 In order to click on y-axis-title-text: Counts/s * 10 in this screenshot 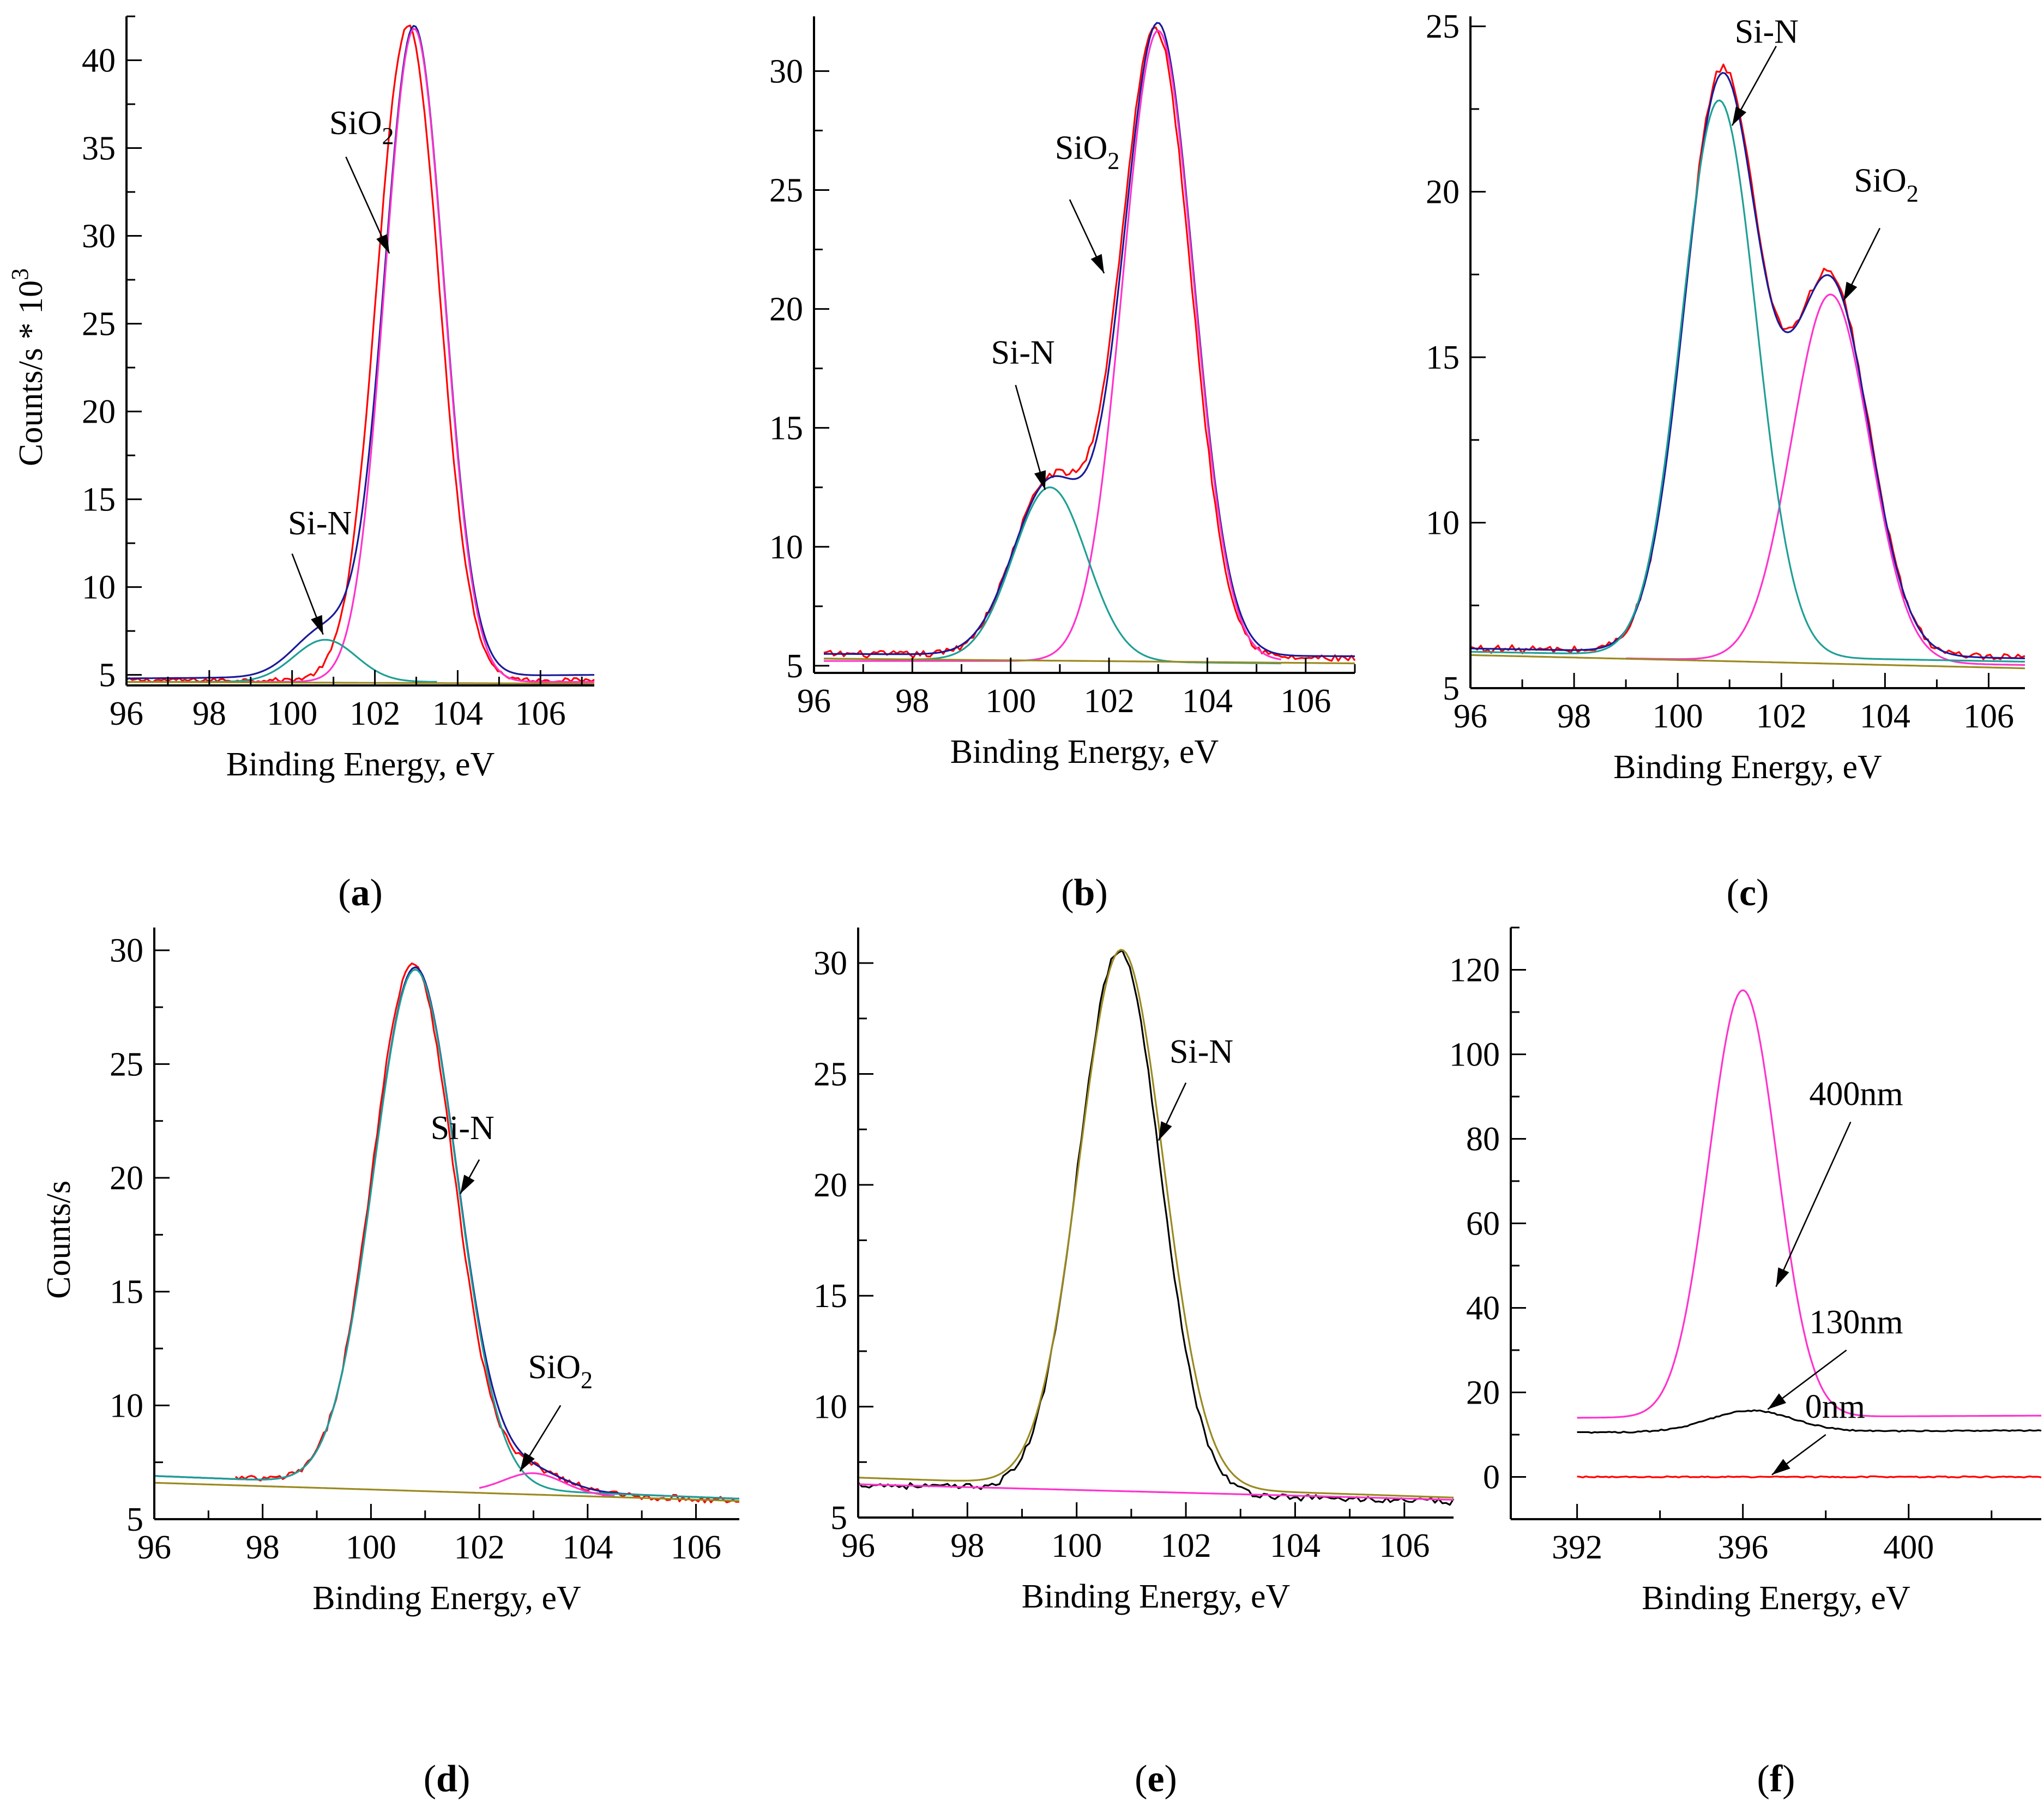, I will do `click(31, 373)`.